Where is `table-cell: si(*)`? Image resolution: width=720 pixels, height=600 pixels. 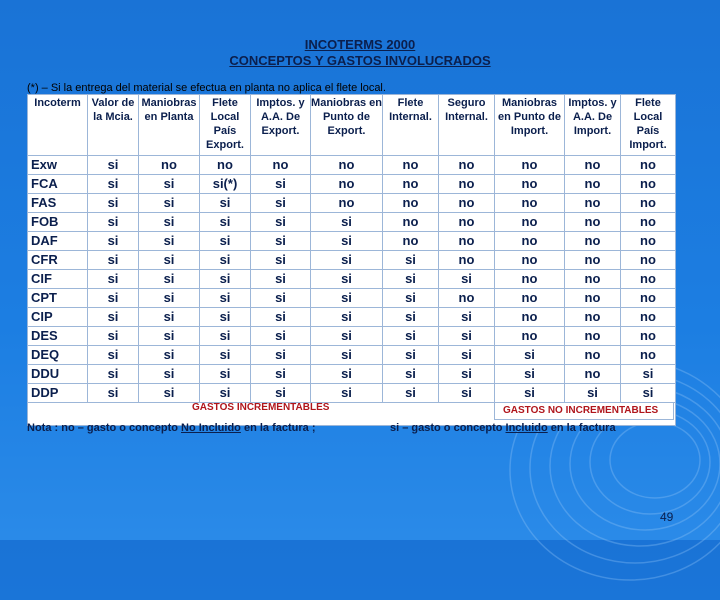 table-cell: si(*) is located at coordinates (225, 184).